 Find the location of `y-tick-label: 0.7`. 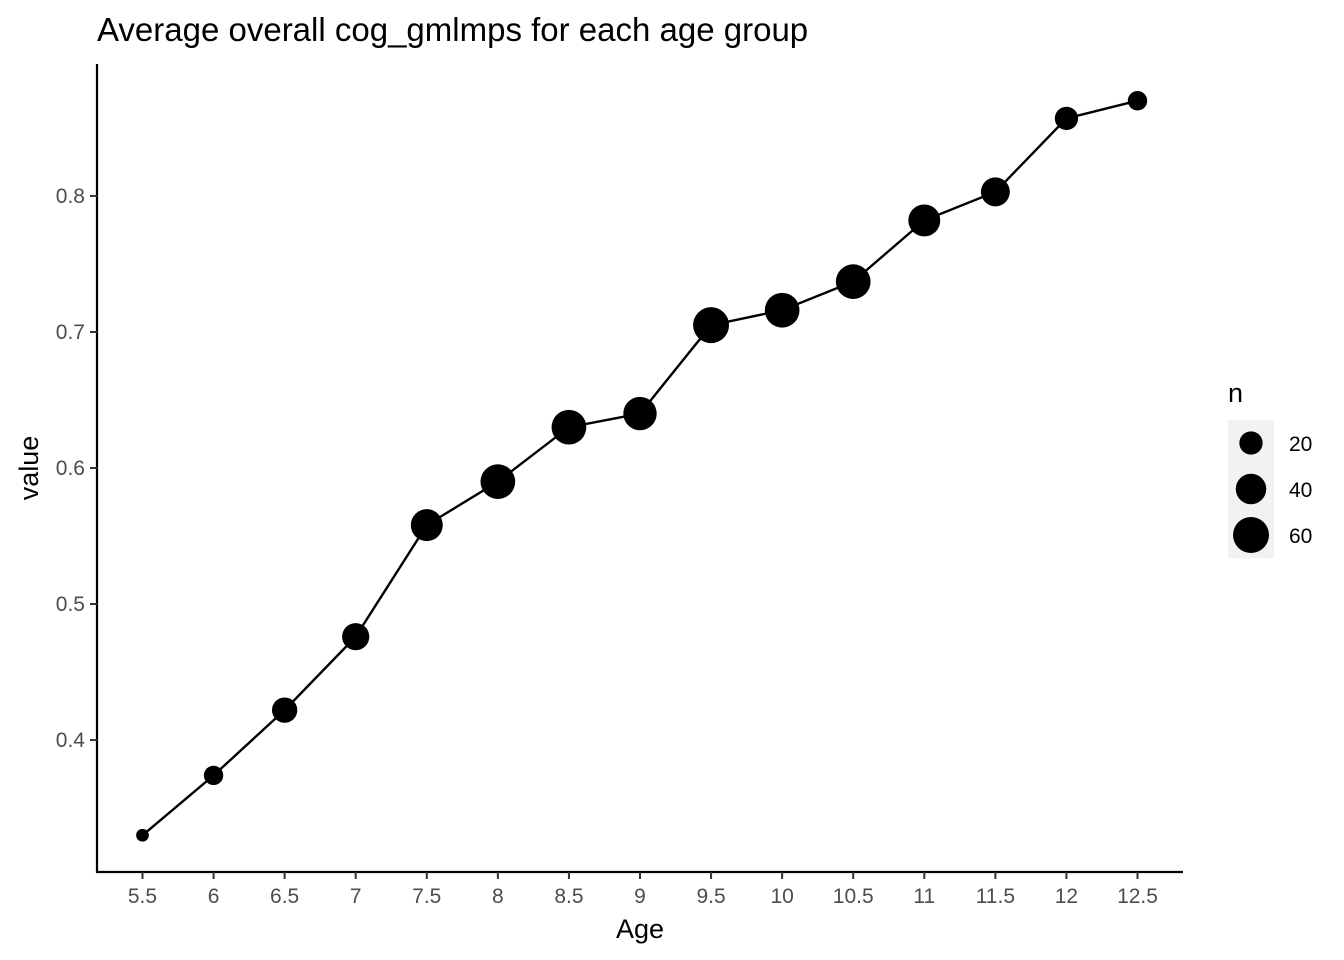

y-tick-label: 0.7 is located at coordinates (70, 332).